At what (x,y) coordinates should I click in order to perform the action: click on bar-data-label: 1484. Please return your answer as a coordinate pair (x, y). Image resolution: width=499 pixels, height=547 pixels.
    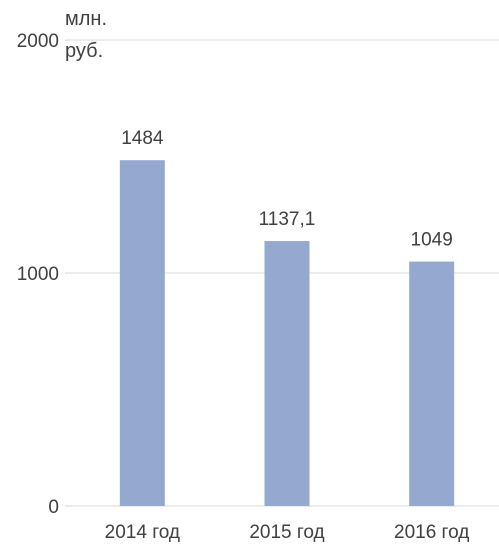
    Looking at the image, I should click on (142, 138).